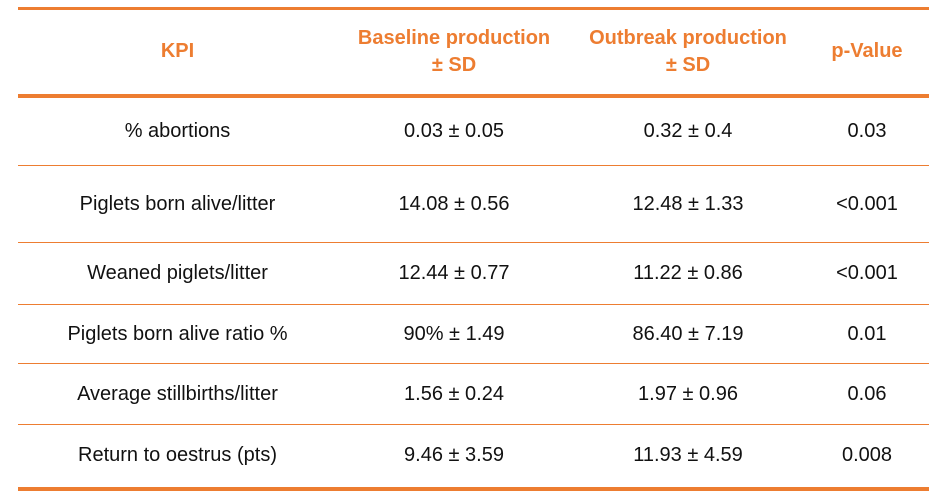  Describe the element at coordinates (454, 273) in the screenshot. I see `cell-baseline: 12.44 ± 0.77` at that location.